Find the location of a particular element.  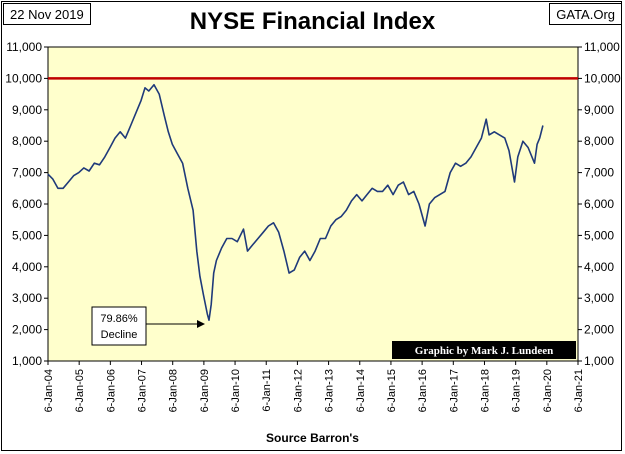

x-tick-label: 6-Jan-07 is located at coordinates (143, 390).